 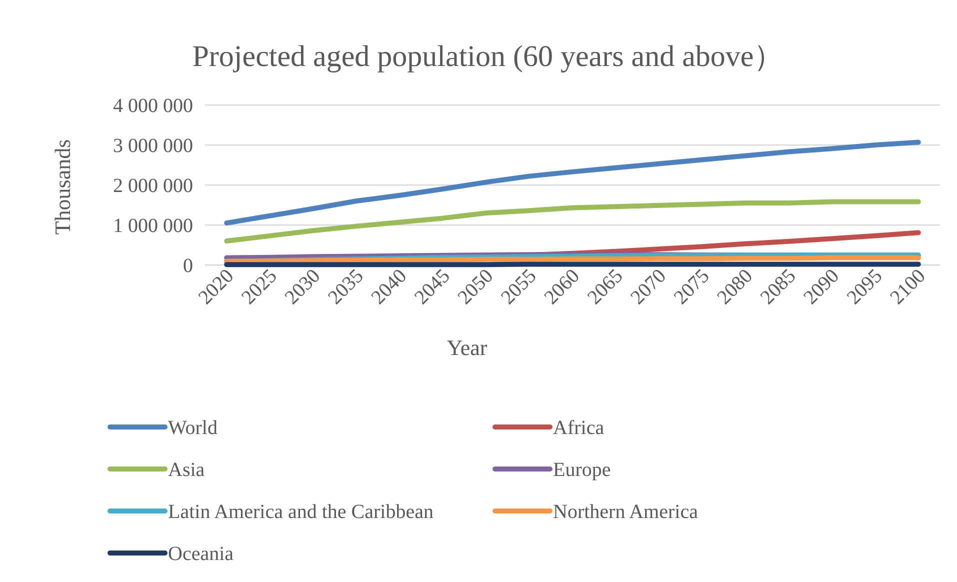 I want to click on legend-label: Africa, so click(x=578, y=428).